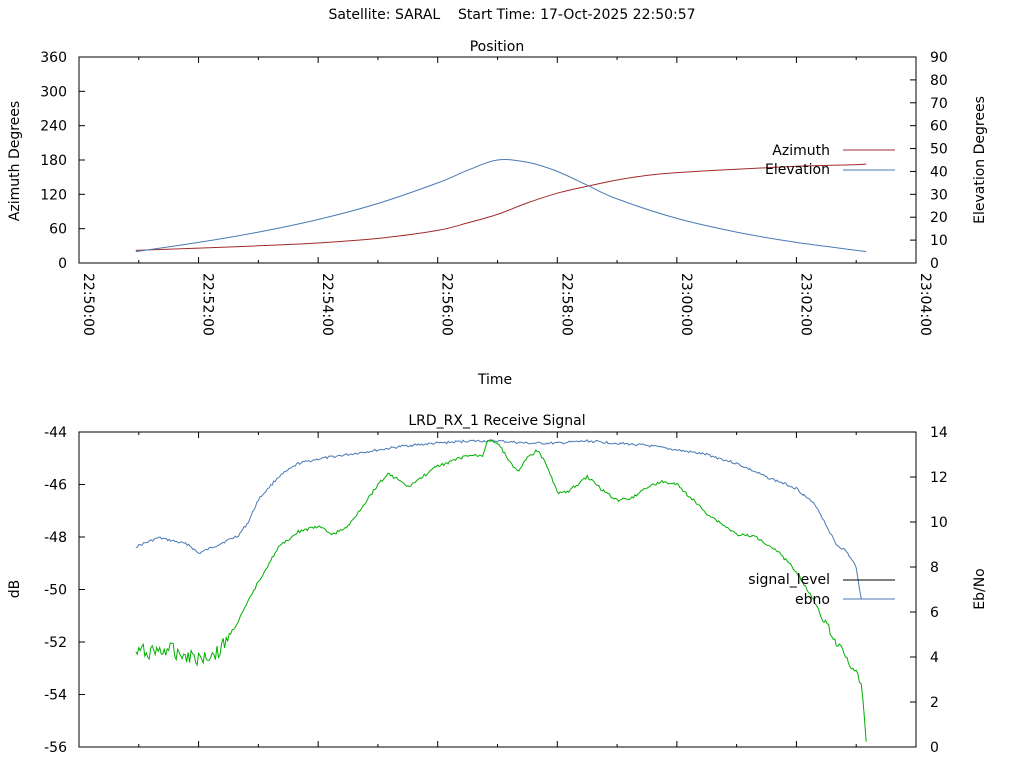 This screenshot has width=1024, height=768. Describe the element at coordinates (934, 264) in the screenshot. I see `position-y2-tick-label: 0` at that location.